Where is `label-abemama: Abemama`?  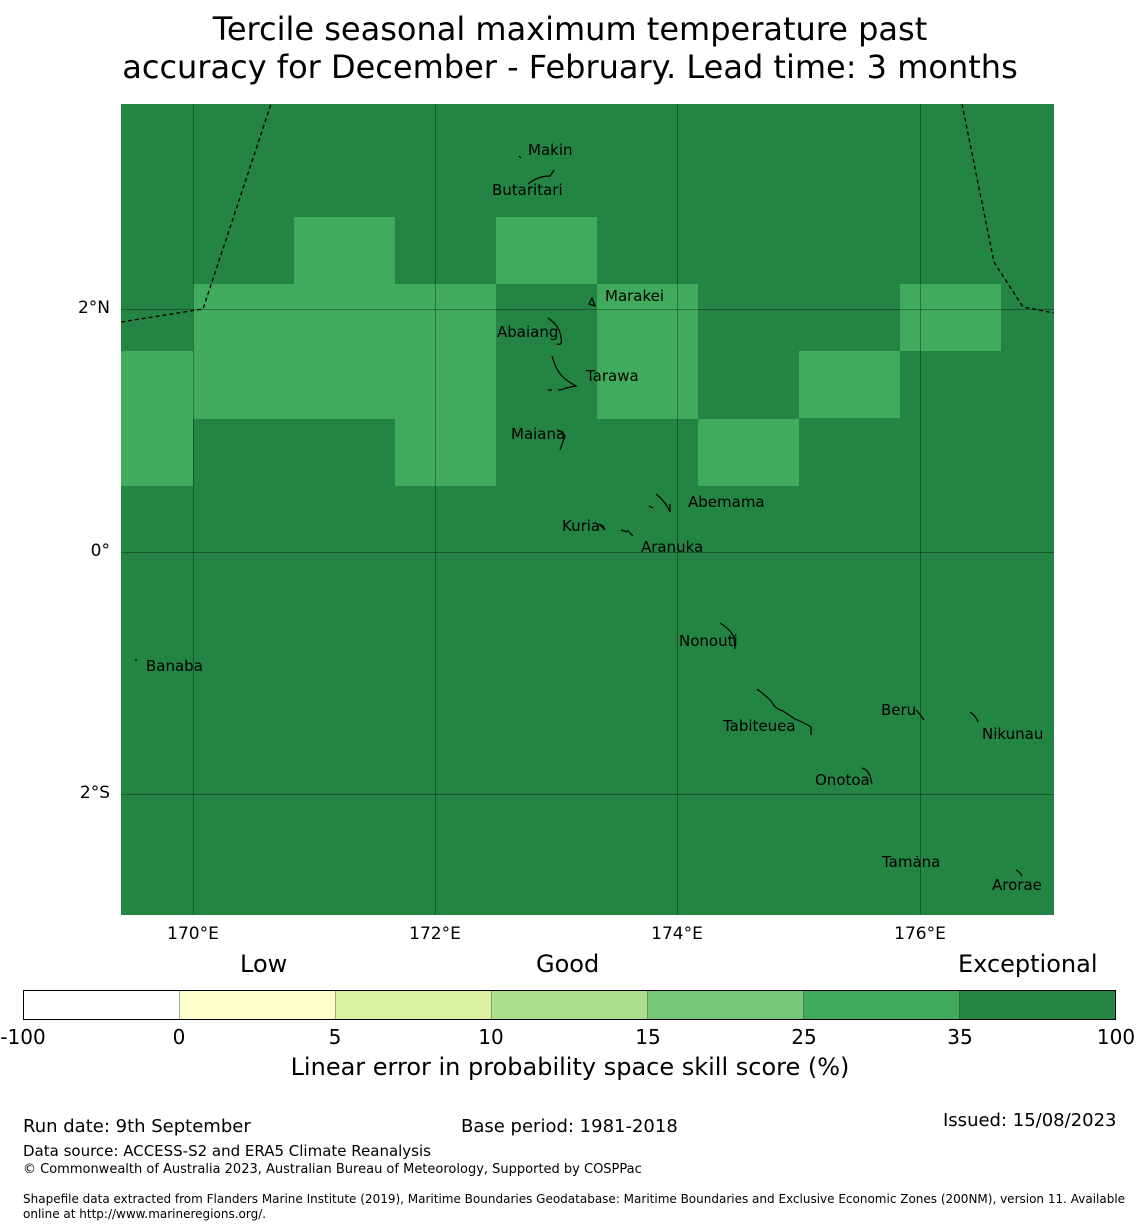
label-abemama: Abemama is located at coordinates (726, 502).